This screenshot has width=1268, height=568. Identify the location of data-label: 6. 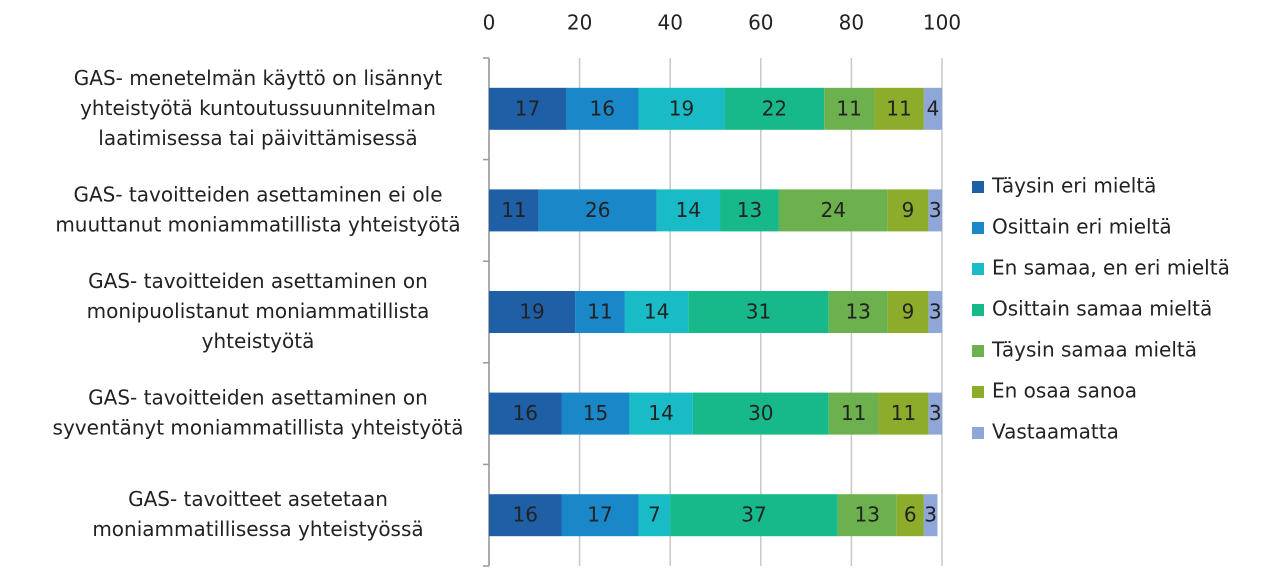
(910, 515).